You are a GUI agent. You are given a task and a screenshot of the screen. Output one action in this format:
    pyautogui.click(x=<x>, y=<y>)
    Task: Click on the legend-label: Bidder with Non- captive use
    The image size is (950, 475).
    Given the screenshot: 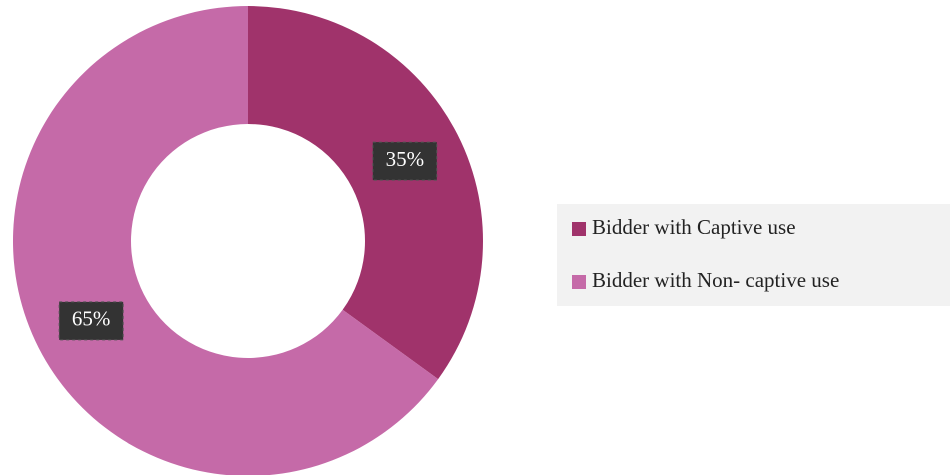 What is the action you would take?
    pyautogui.click(x=715, y=280)
    